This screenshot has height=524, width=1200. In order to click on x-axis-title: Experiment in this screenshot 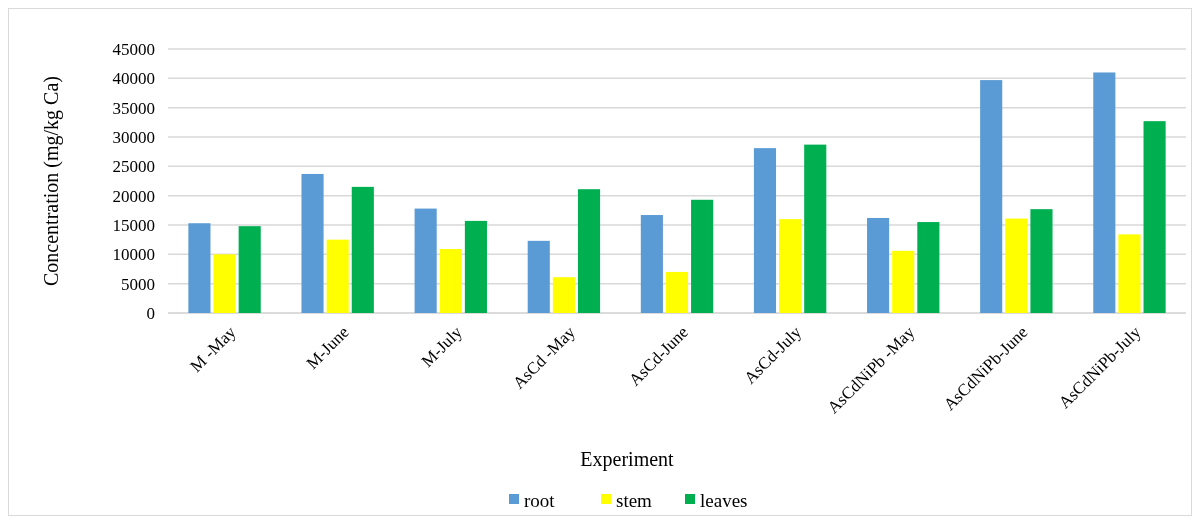, I will do `click(627, 459)`.